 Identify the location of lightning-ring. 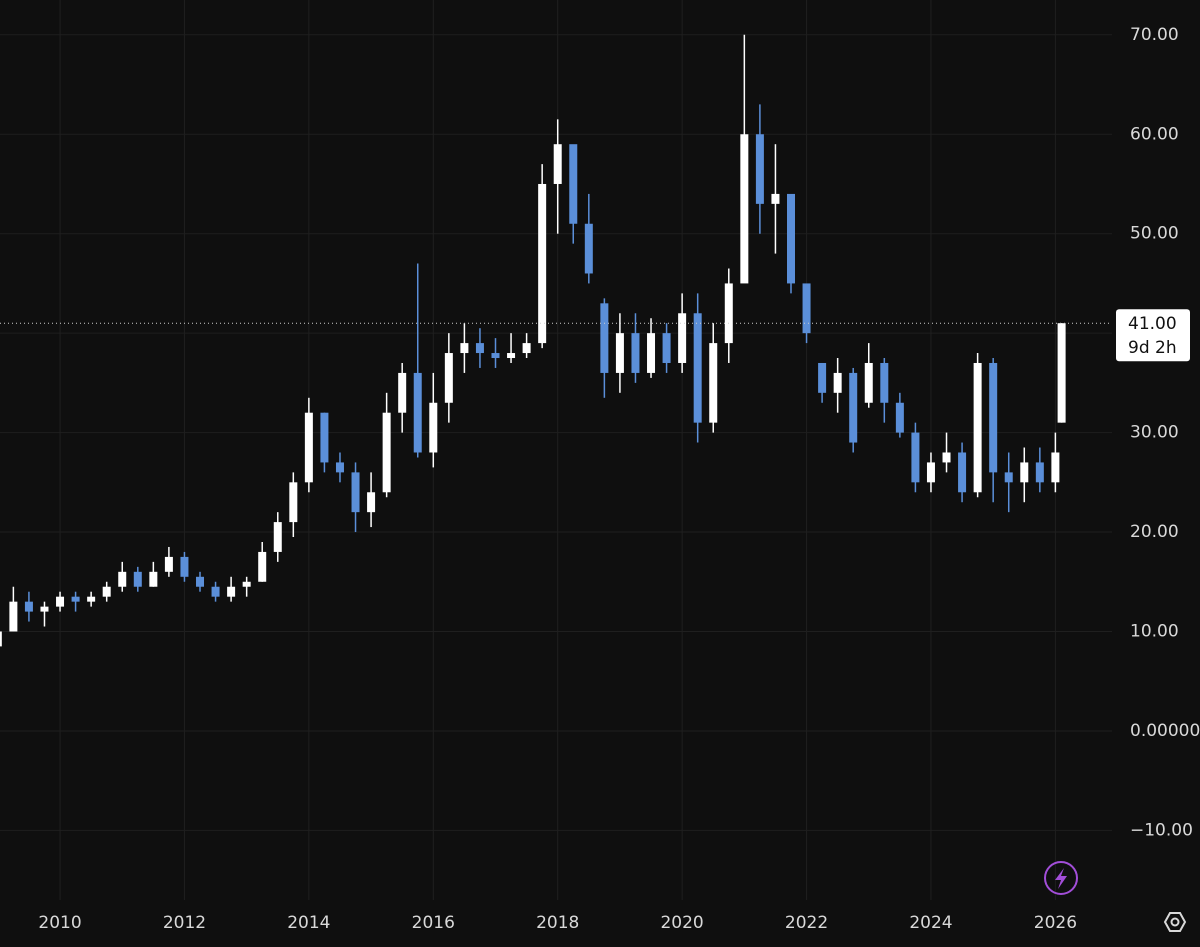
(1061, 878).